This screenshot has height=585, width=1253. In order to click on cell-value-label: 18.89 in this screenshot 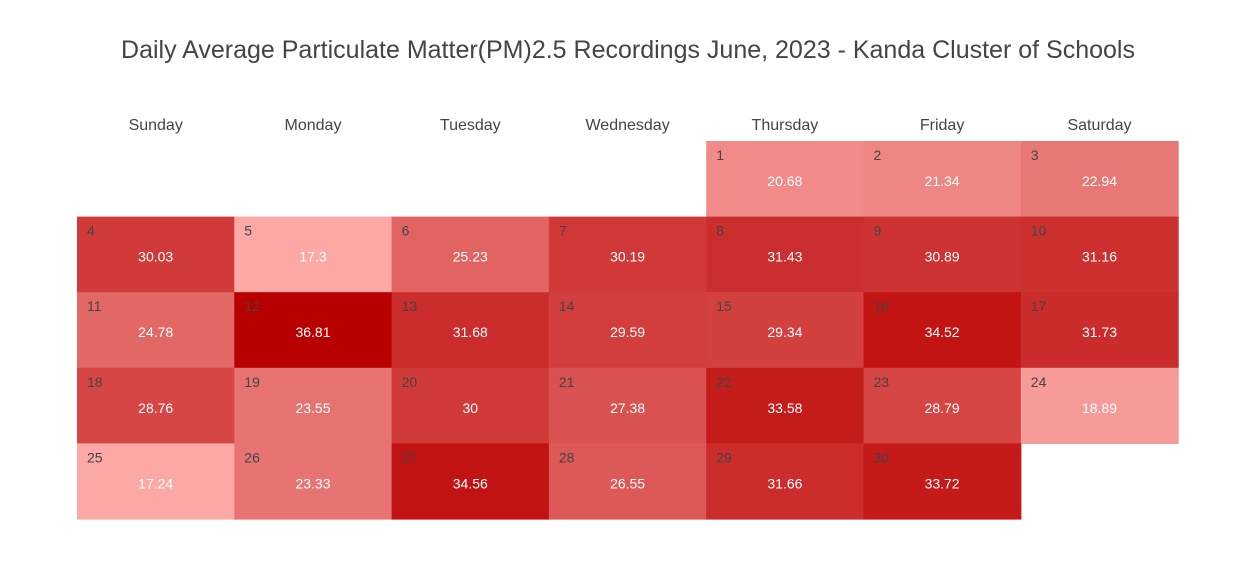, I will do `click(1099, 408)`.